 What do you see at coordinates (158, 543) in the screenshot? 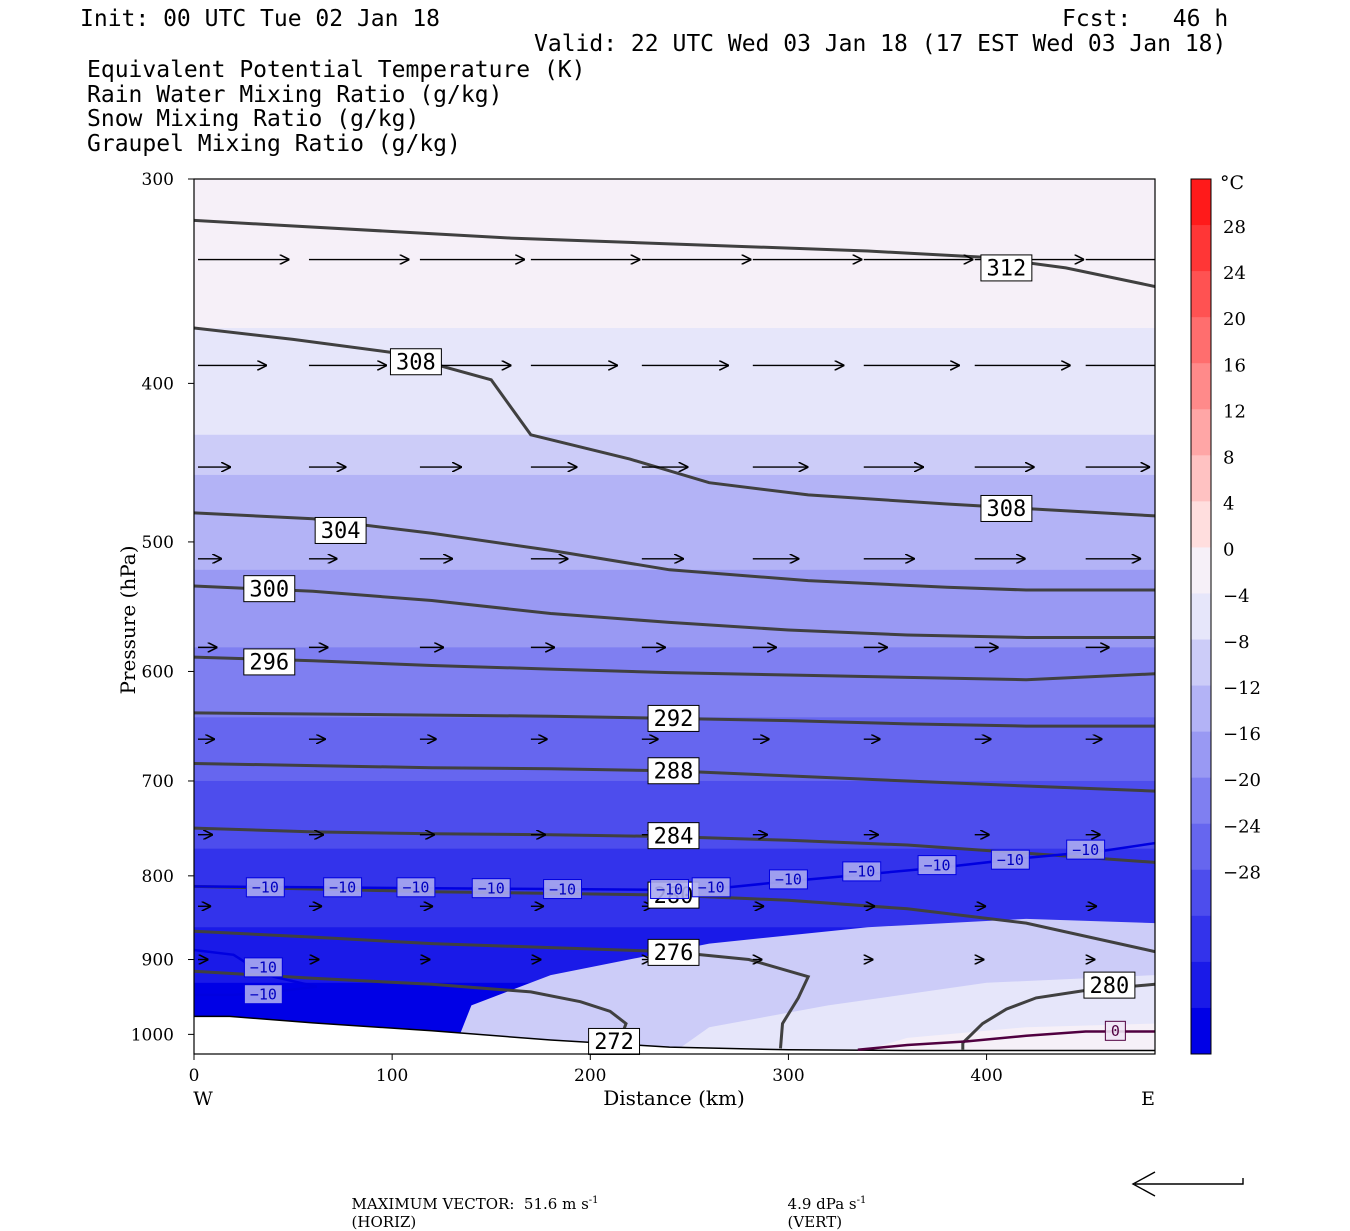
I see `y-tick-label: 500` at bounding box center [158, 543].